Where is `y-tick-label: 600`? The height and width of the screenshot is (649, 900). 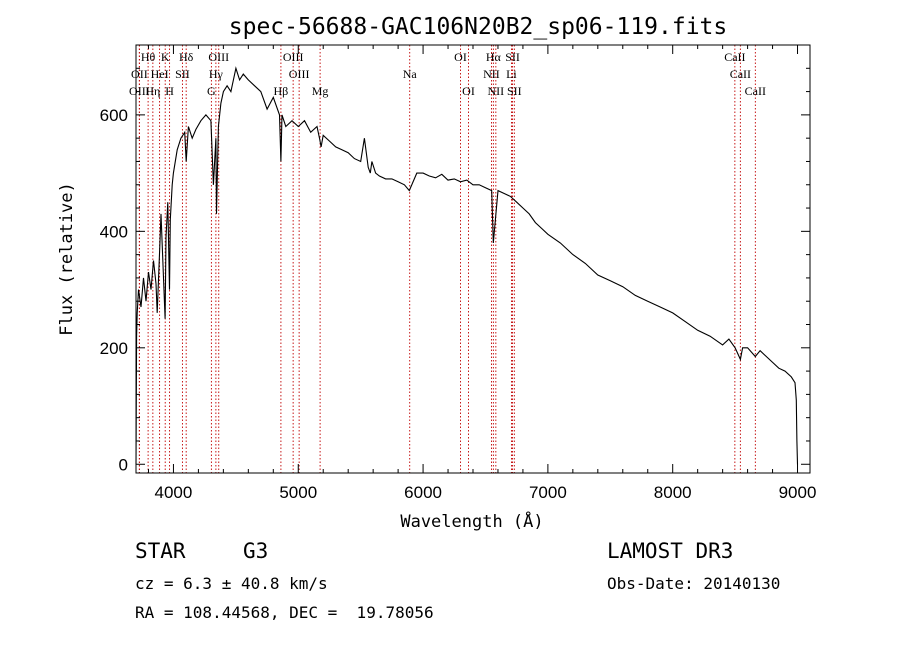
y-tick-label: 600 is located at coordinates (114, 115).